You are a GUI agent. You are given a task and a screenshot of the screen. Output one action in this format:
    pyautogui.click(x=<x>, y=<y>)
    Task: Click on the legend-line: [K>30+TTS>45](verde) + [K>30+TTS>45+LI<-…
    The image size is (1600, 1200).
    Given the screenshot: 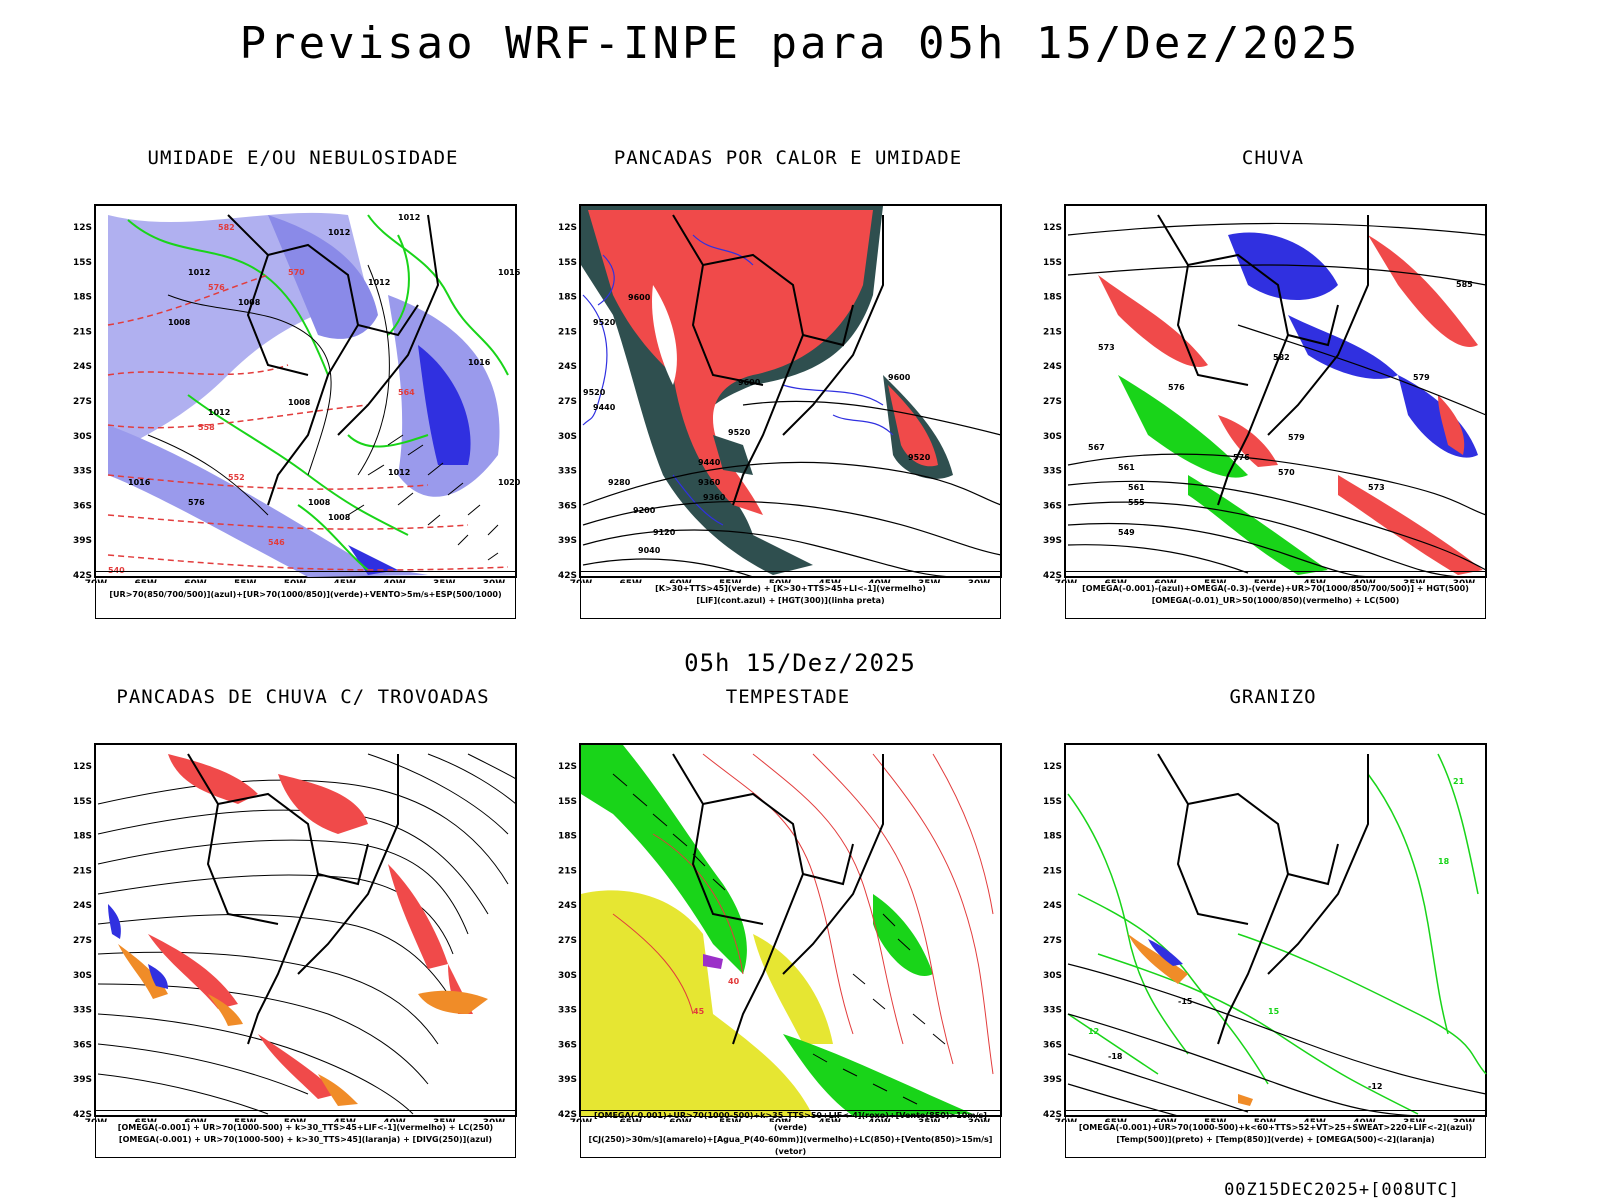 What is the action you would take?
    pyautogui.click(x=790, y=588)
    